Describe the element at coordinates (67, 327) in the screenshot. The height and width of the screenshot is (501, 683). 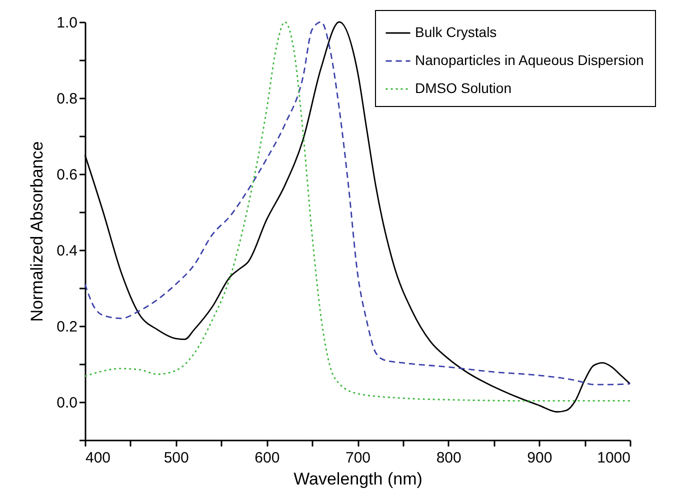
I see `y-tick-label: 0.2` at that location.